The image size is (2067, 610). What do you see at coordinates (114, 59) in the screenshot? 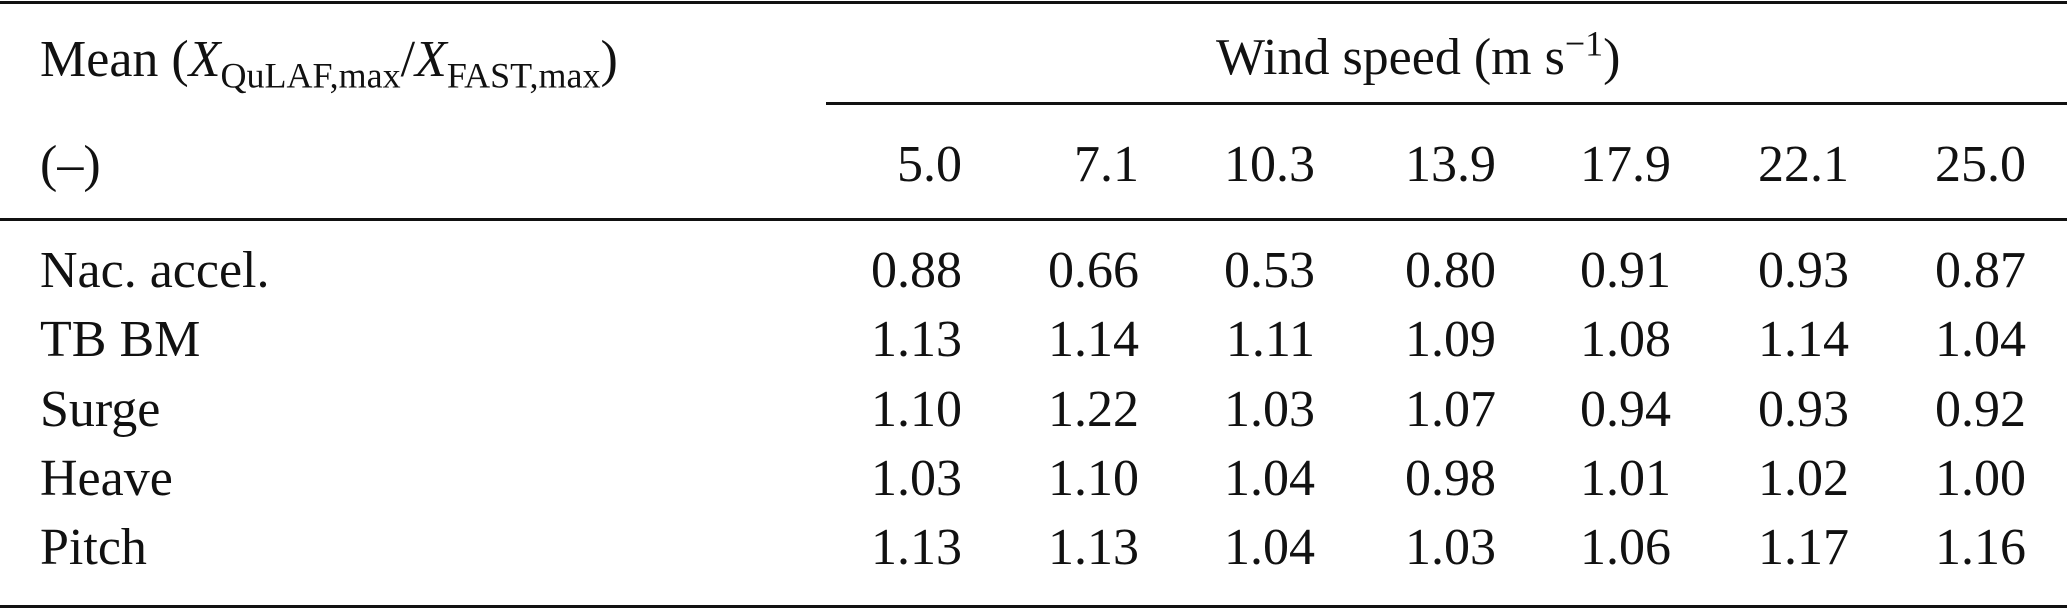
I see `stub-prefix: Mean (` at bounding box center [114, 59].